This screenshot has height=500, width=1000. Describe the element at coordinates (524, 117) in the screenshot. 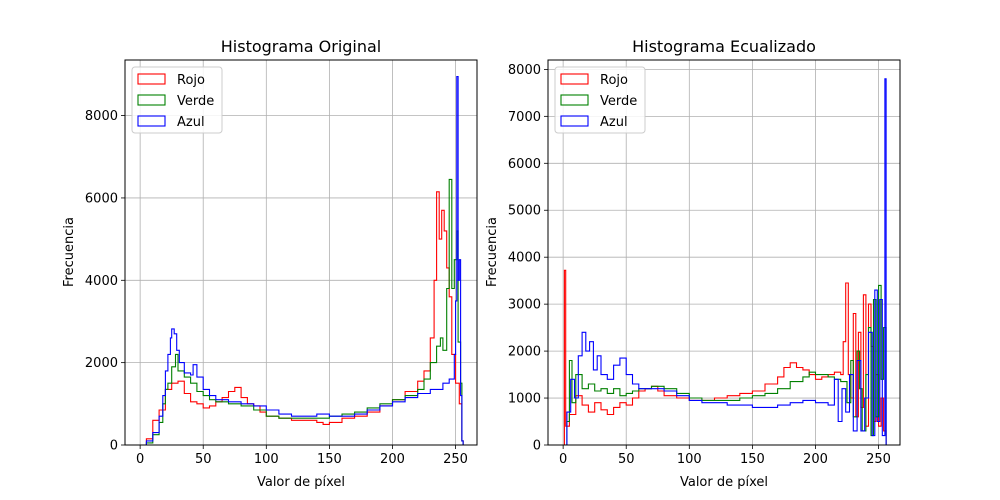

I see `y-tick-label: 7000` at that location.